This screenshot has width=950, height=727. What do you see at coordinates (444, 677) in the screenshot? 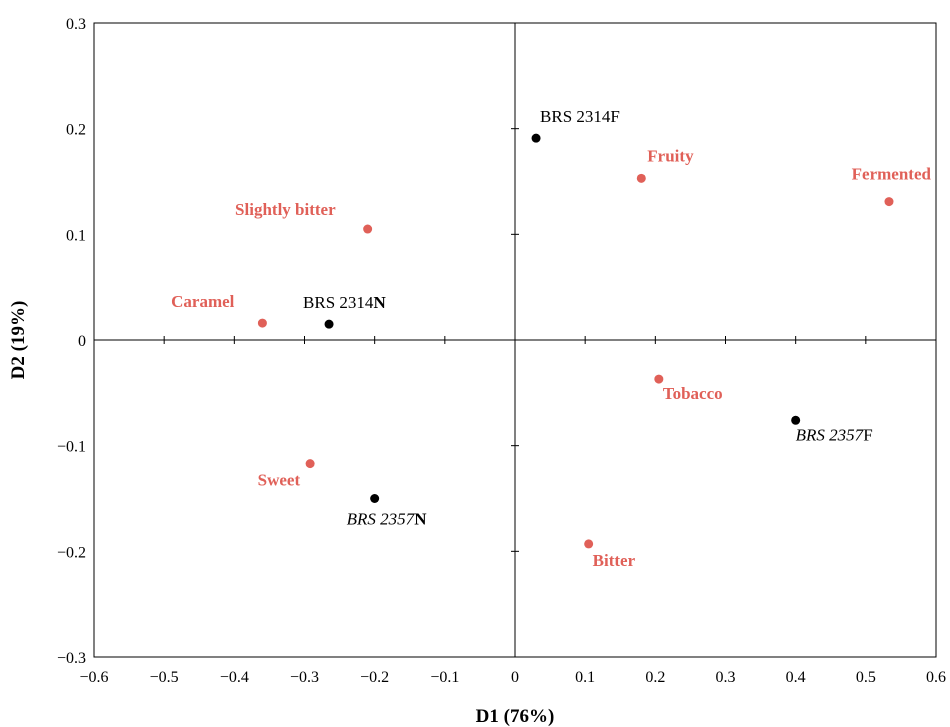
I see `x-tick-label: −0.1` at bounding box center [444, 677].